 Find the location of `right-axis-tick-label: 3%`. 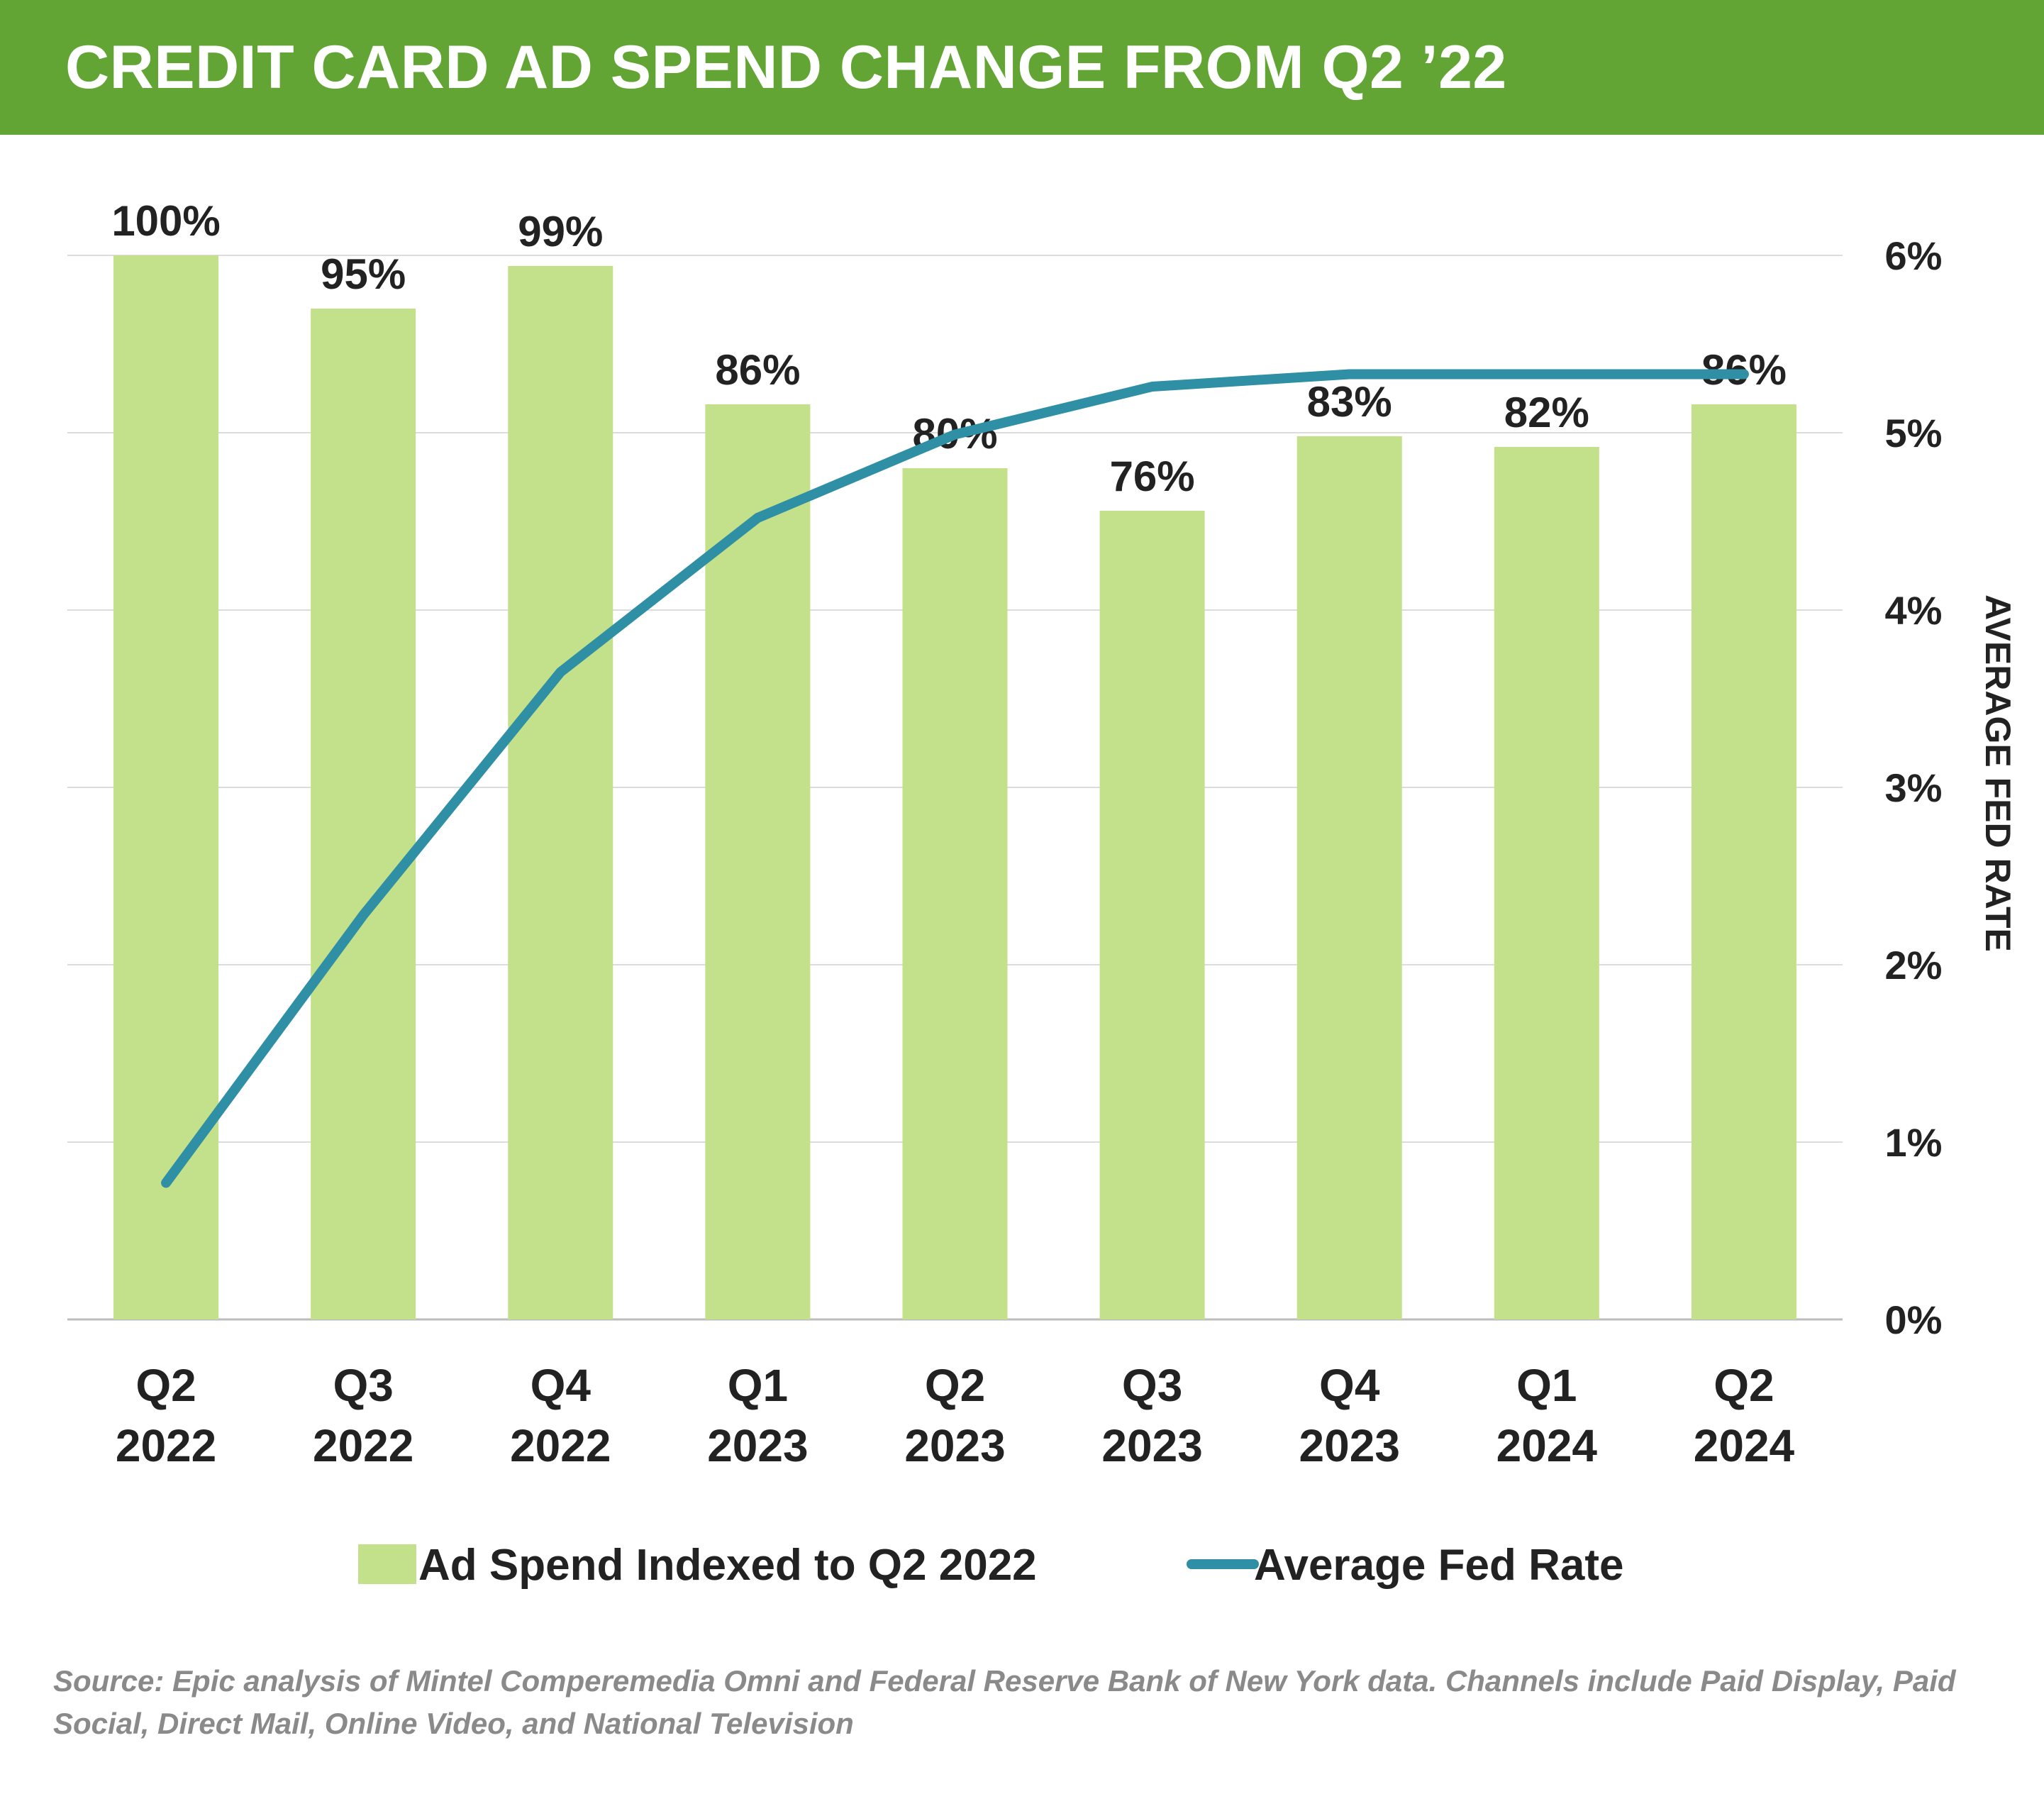

right-axis-tick-label: 3% is located at coordinates (1914, 788).